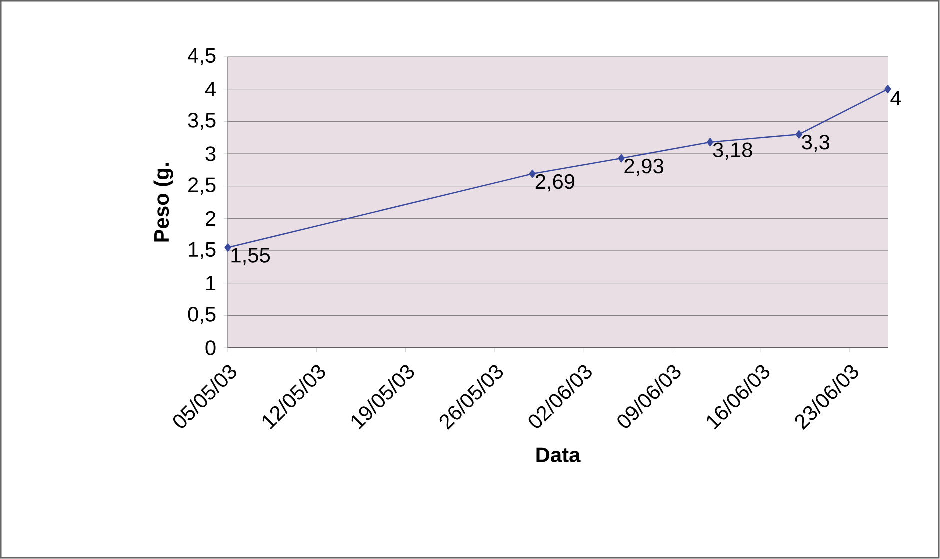  I want to click on x-axis-title: Data, so click(558, 455).